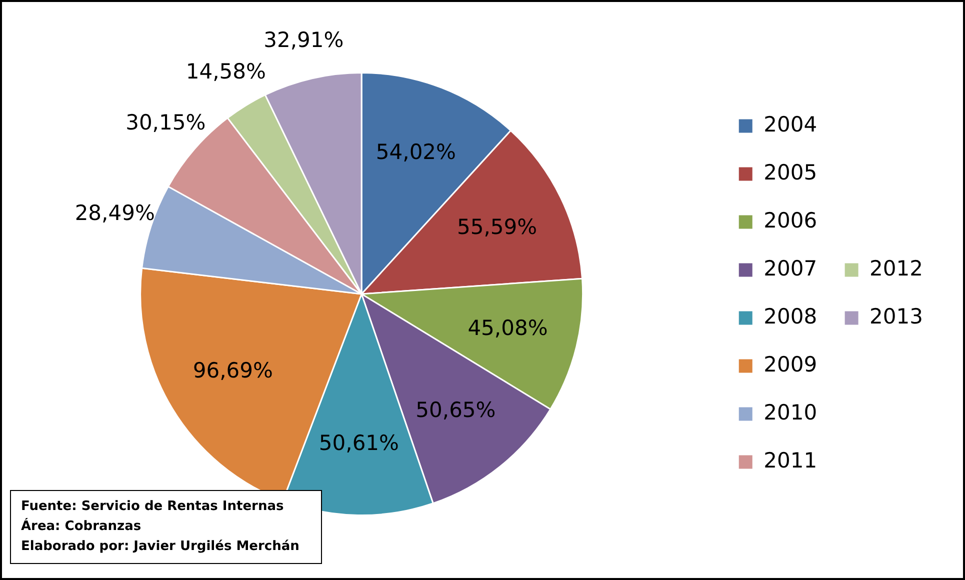 The height and width of the screenshot is (580, 965). What do you see at coordinates (791, 172) in the screenshot?
I see `legend-label: 2005` at bounding box center [791, 172].